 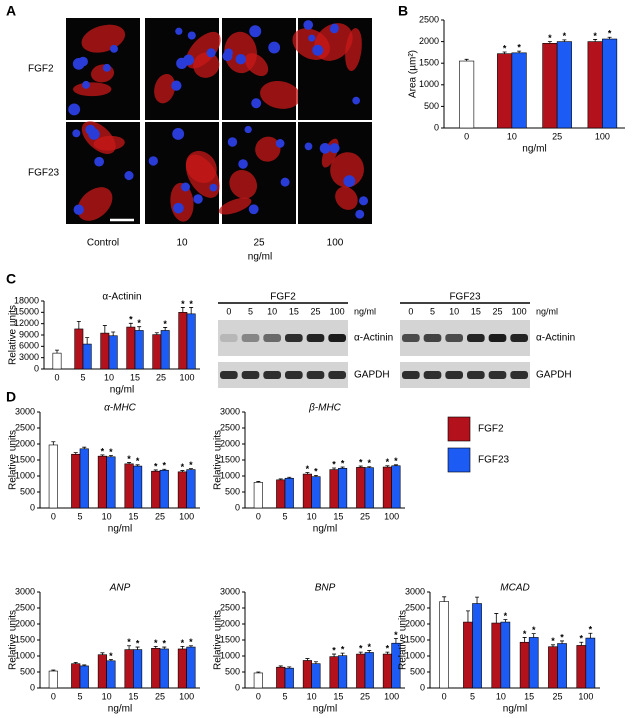 I want to click on legend-label: FGF23, so click(x=494, y=460).